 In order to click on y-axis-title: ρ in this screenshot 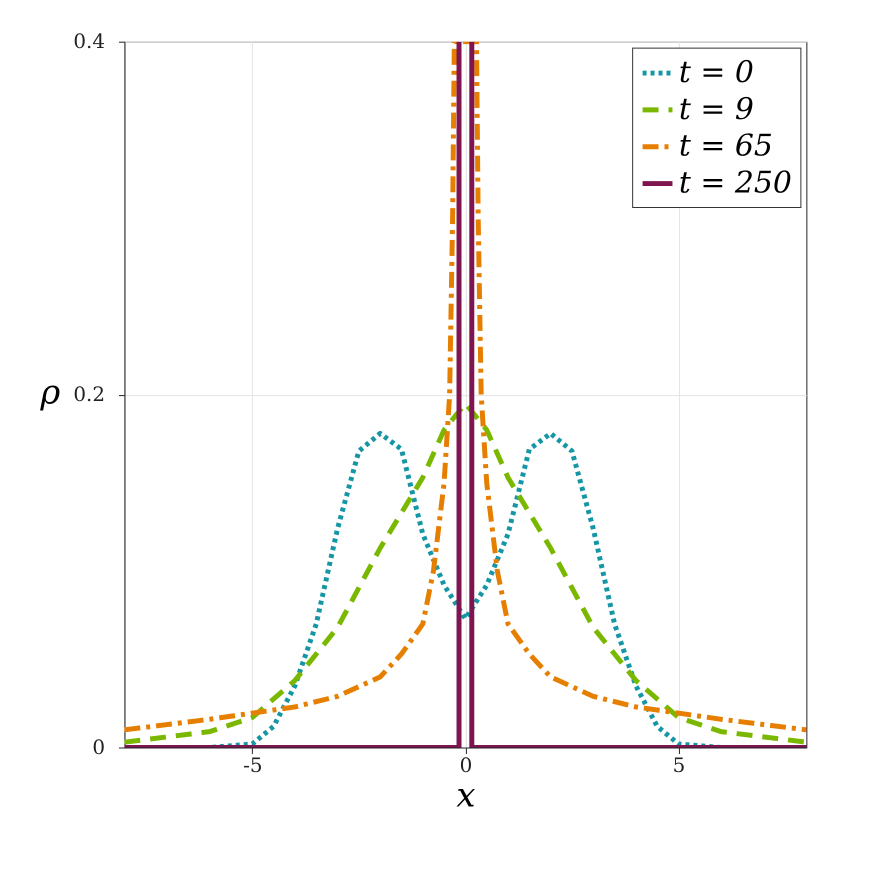, I will do `click(49, 392)`.